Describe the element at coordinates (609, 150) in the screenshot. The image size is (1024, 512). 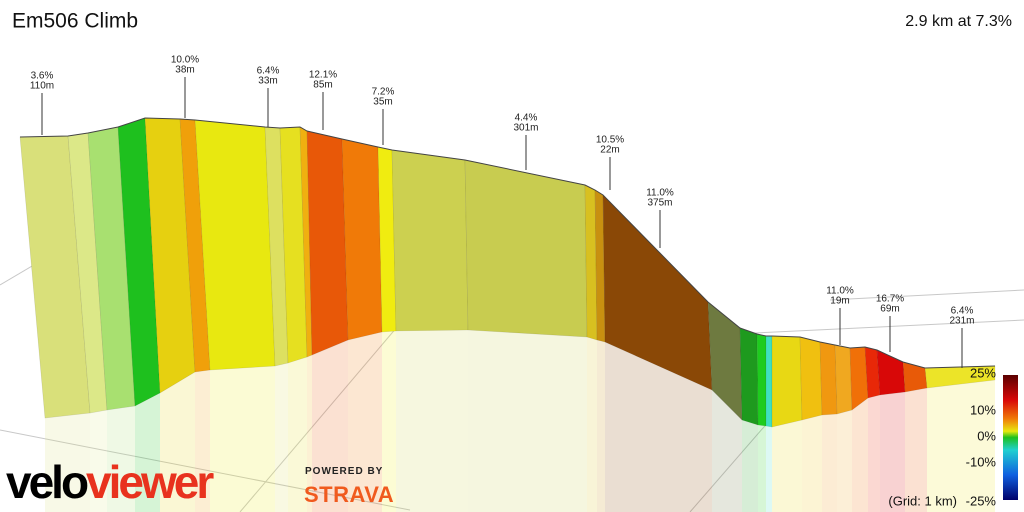
I see `annotation-length: 22m` at that location.